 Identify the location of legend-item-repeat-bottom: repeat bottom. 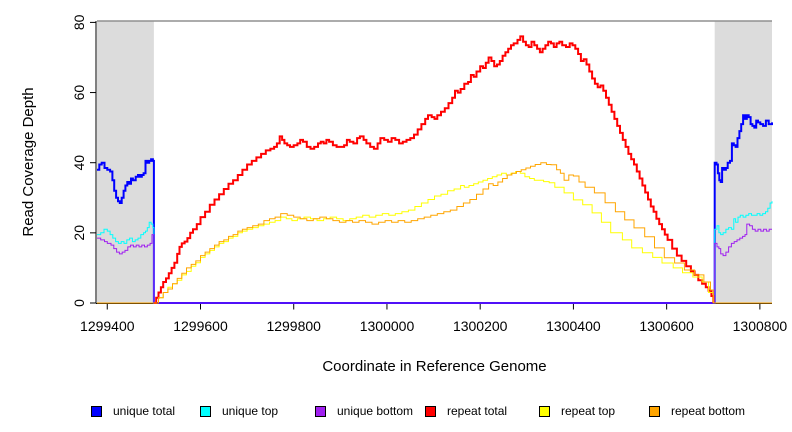
(697, 411).